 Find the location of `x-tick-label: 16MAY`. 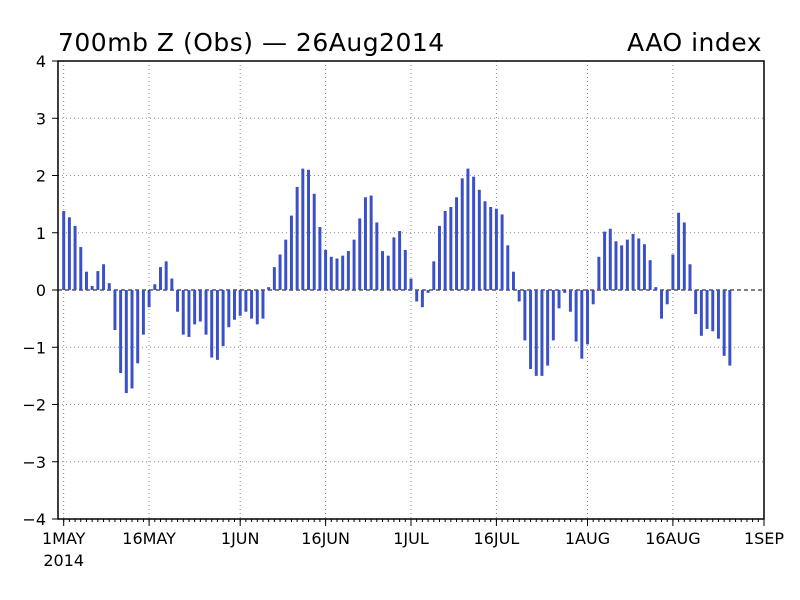

x-tick-label: 16MAY is located at coordinates (149, 538).